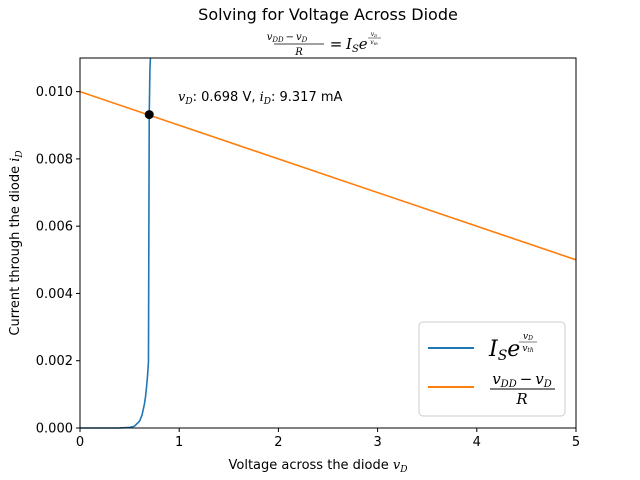 This screenshot has width=640, height=480. I want to click on subtitle-rhs-e: e, so click(363, 44).